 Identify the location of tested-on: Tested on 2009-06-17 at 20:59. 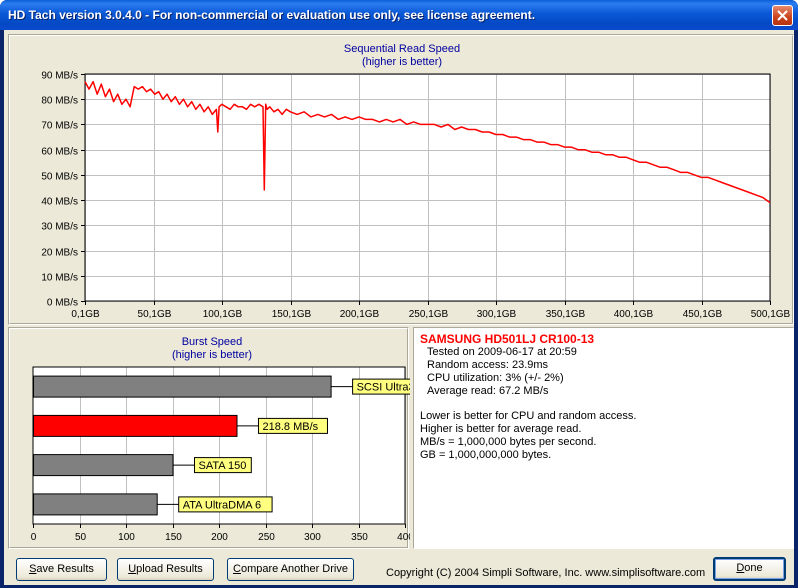
(502, 352).